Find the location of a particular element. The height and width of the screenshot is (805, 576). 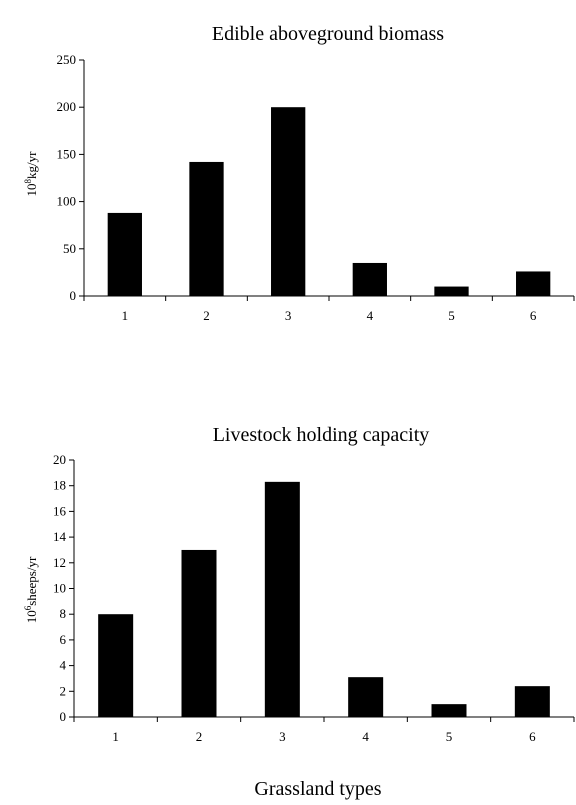

y-tick-label: 150 is located at coordinates (67, 153).